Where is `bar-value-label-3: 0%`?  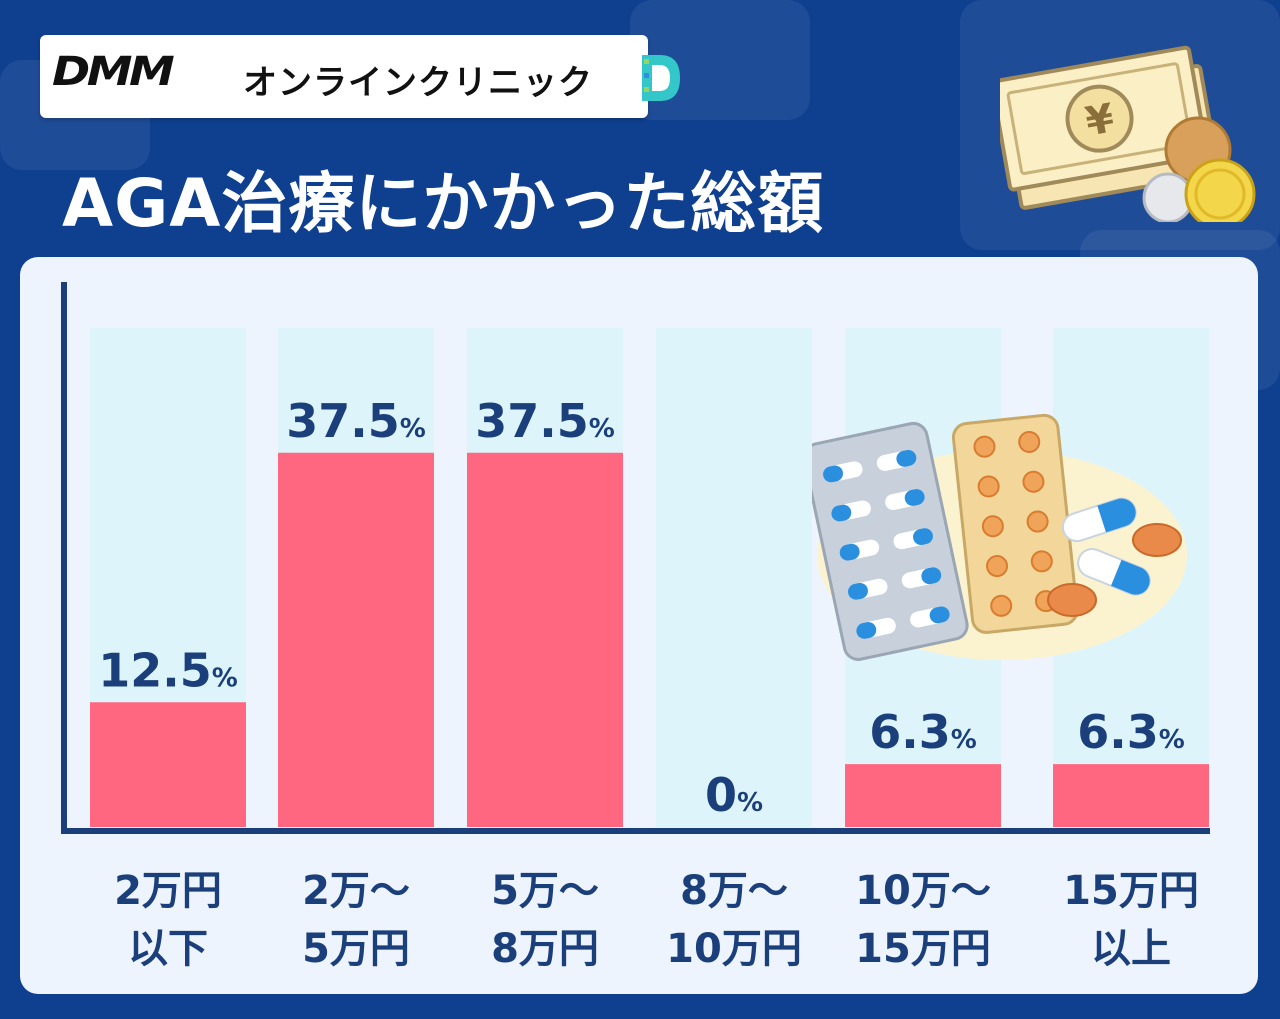 bar-value-label-3: 0% is located at coordinates (734, 795).